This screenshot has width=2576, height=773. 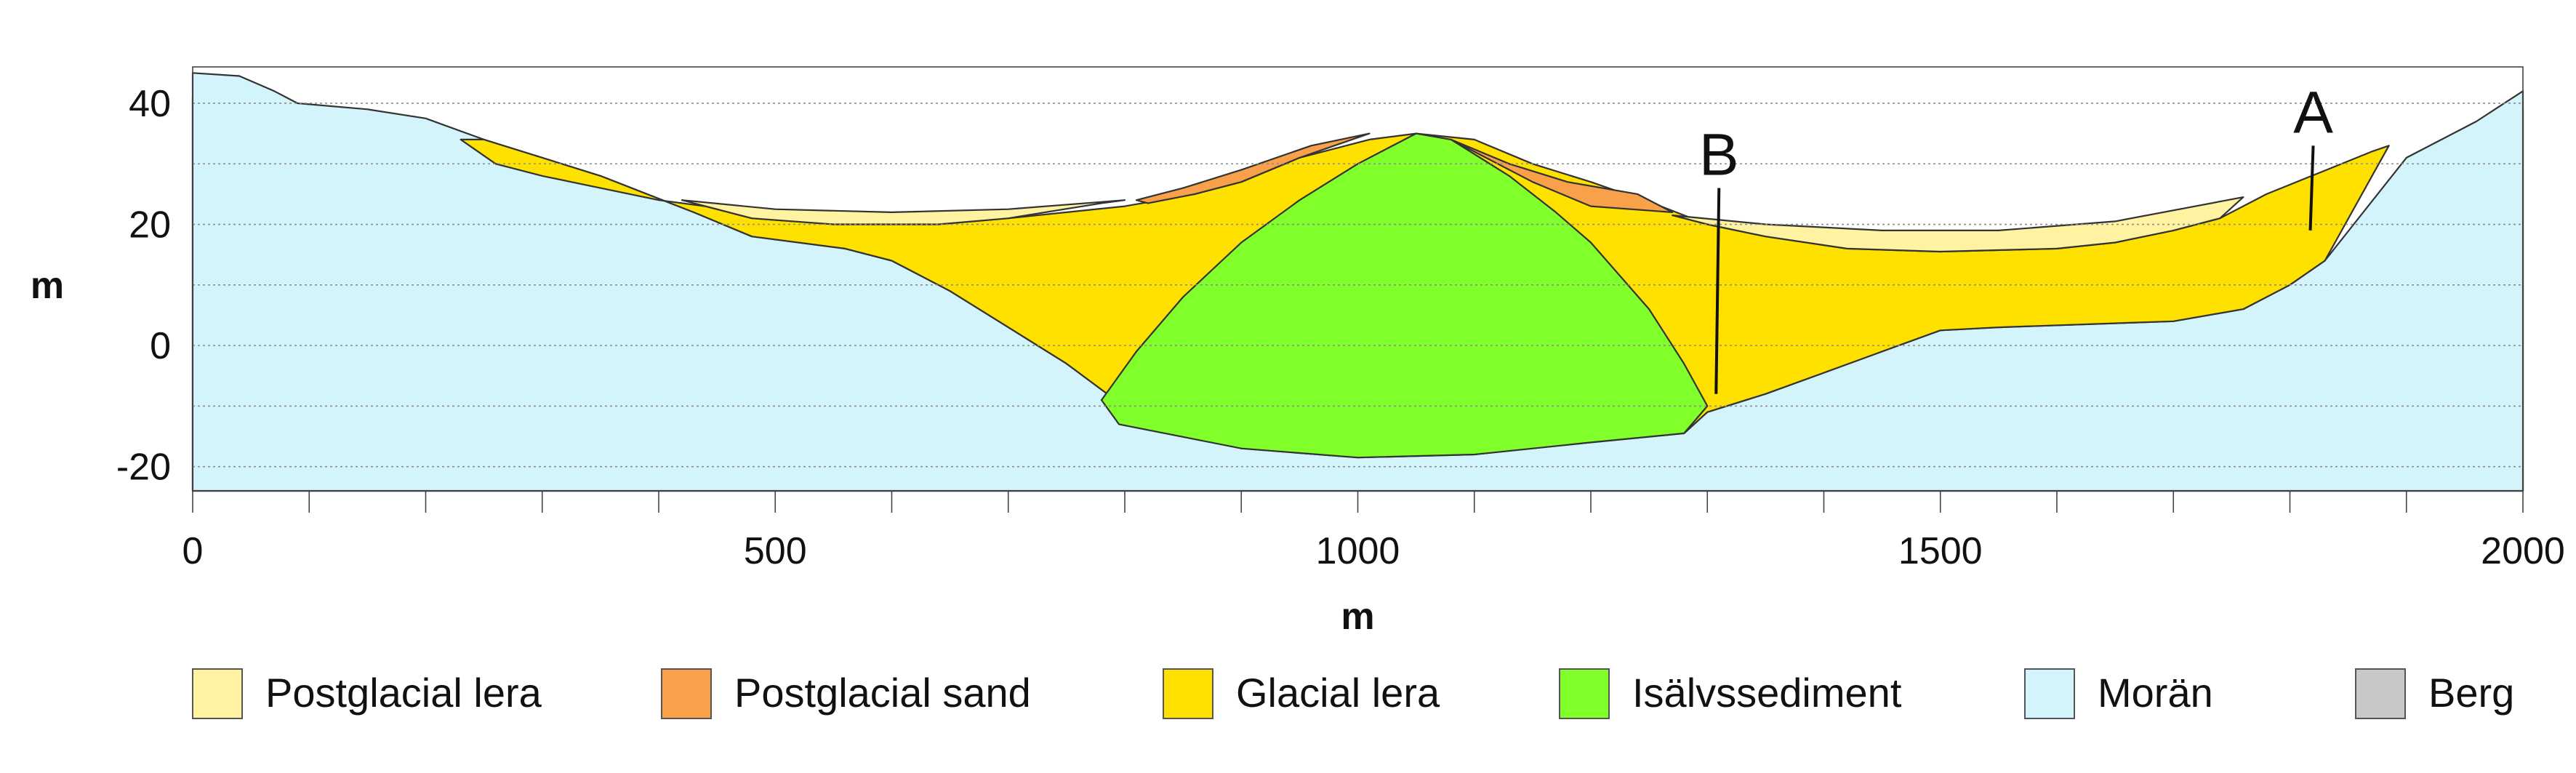 I want to click on legend-label-berg: Berg, so click(x=2471, y=693).